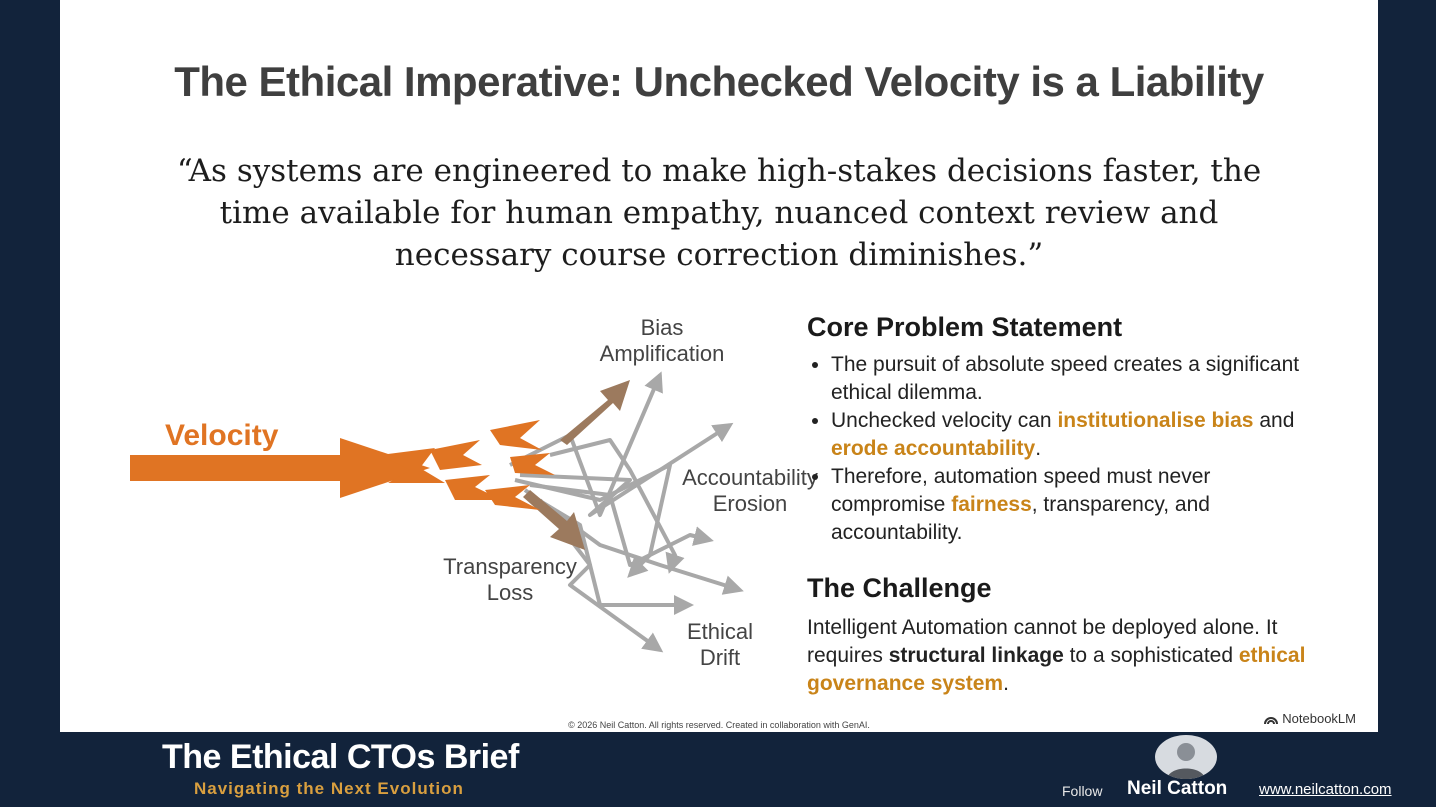 Image resolution: width=1436 pixels, height=807 pixels. What do you see at coordinates (595, 412) in the screenshot?
I see `bias-arrow` at bounding box center [595, 412].